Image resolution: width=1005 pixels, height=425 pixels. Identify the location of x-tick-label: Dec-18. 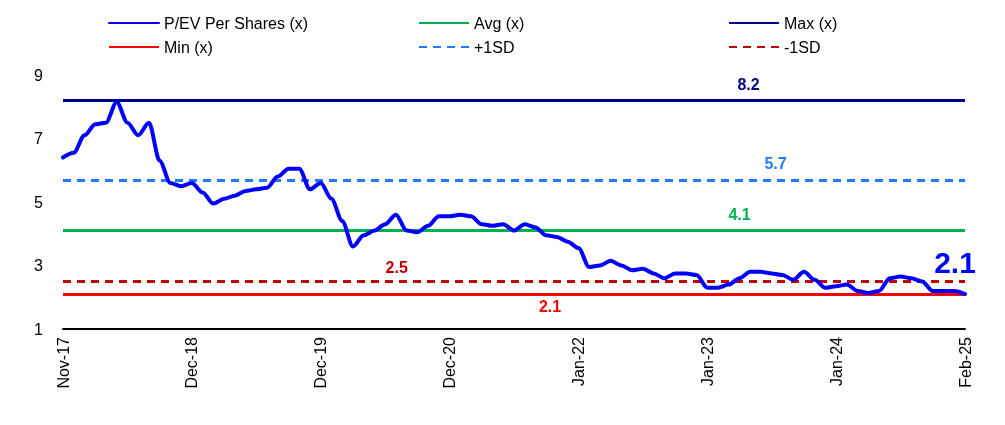
(192, 362).